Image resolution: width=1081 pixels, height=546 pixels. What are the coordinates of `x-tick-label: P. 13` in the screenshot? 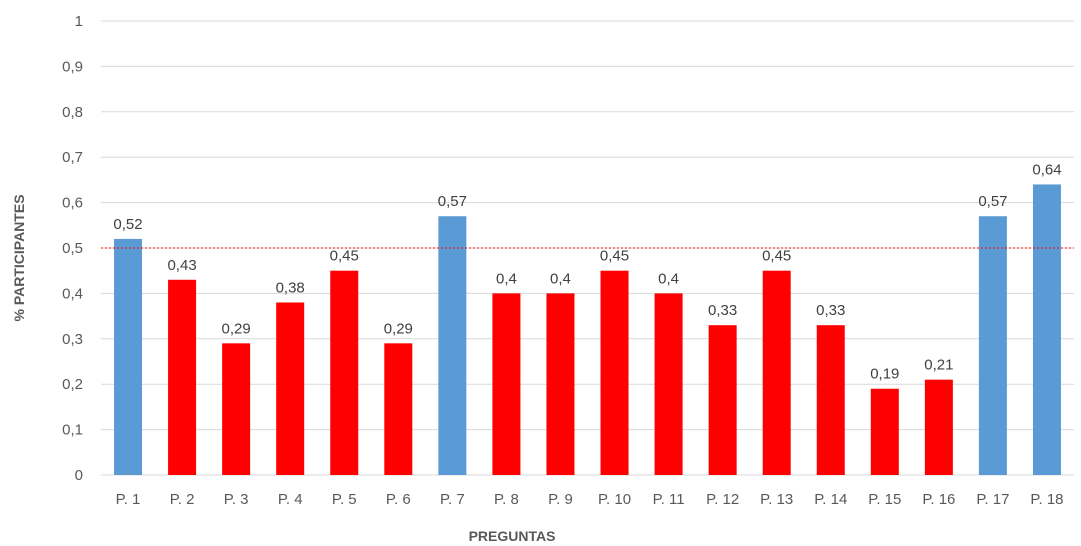 It's located at (776, 499).